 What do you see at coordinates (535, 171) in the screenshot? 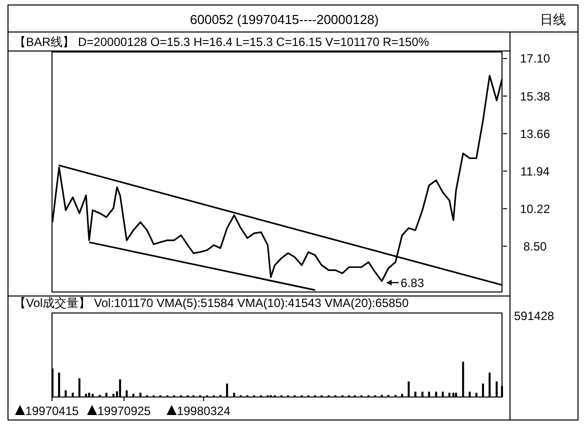
I see `y-tick-label: 11.94` at bounding box center [535, 171].